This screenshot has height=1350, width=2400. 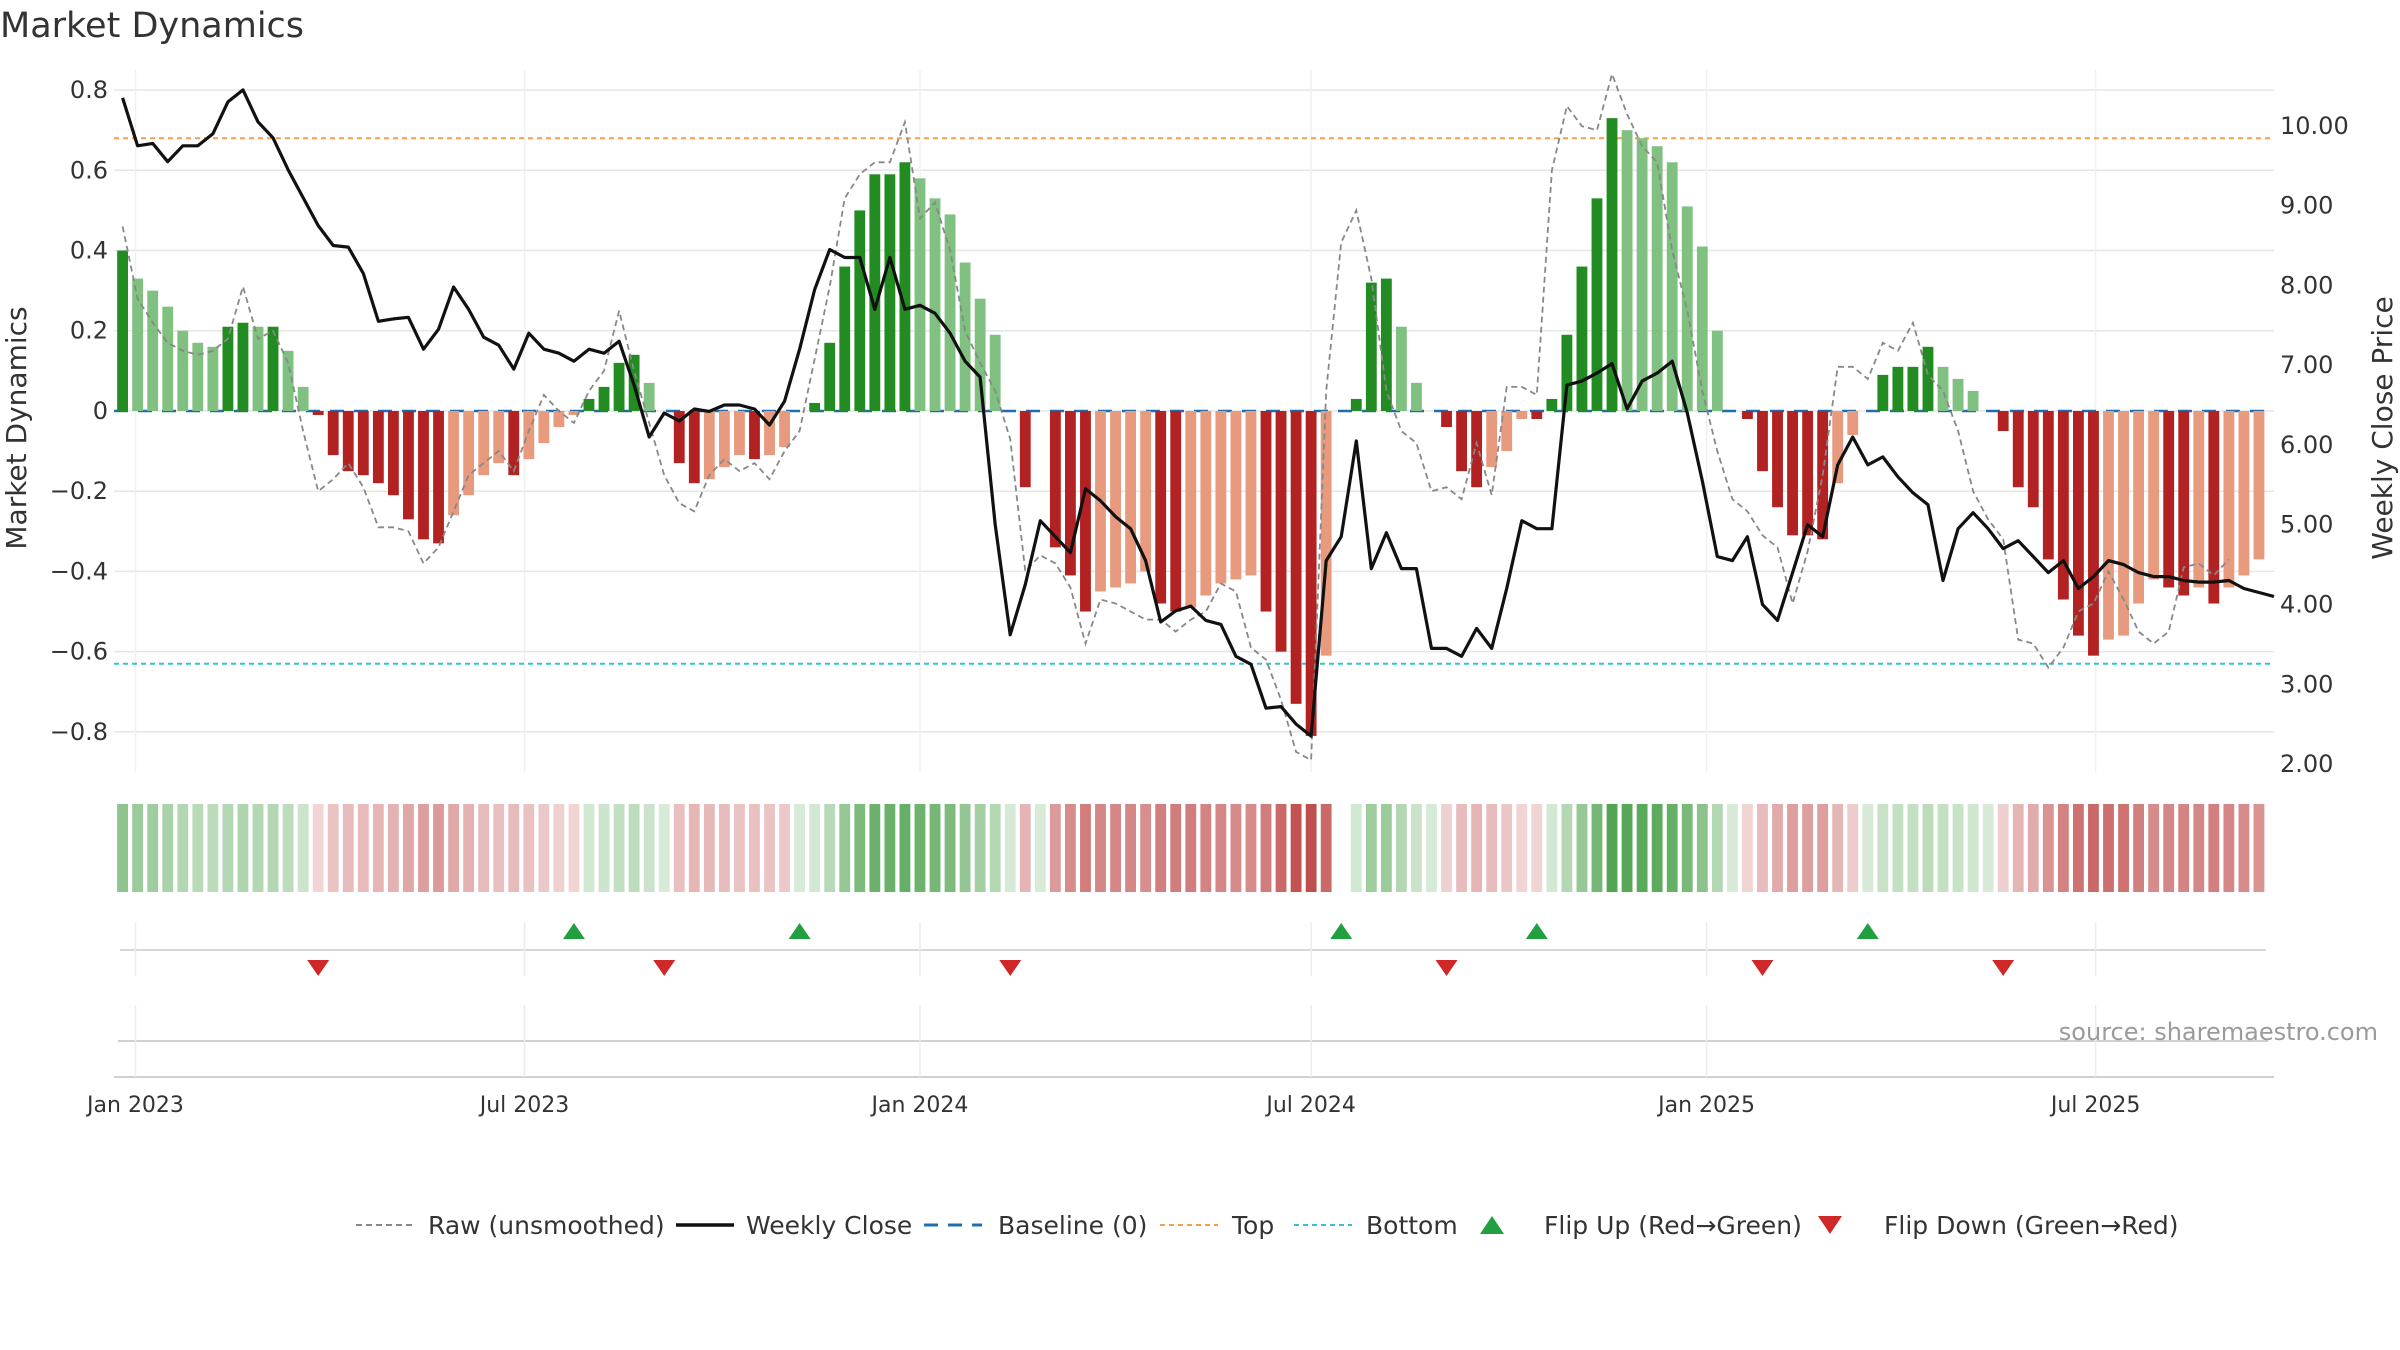 I want to click on y-tick-label: −0.4, so click(x=79, y=571).